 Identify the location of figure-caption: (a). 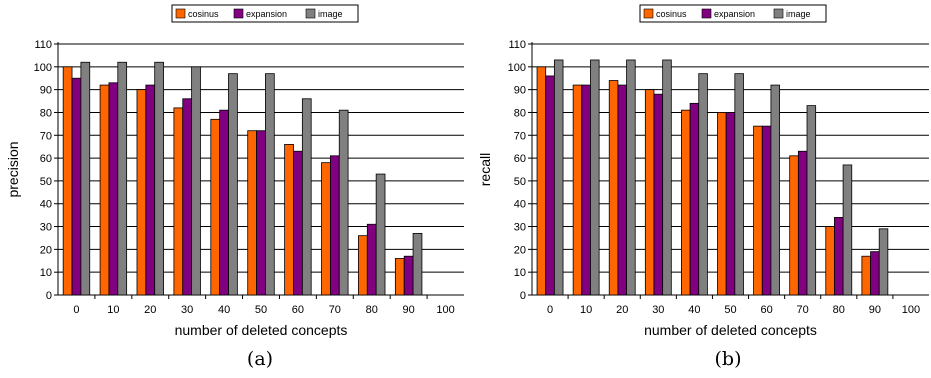
(260, 359).